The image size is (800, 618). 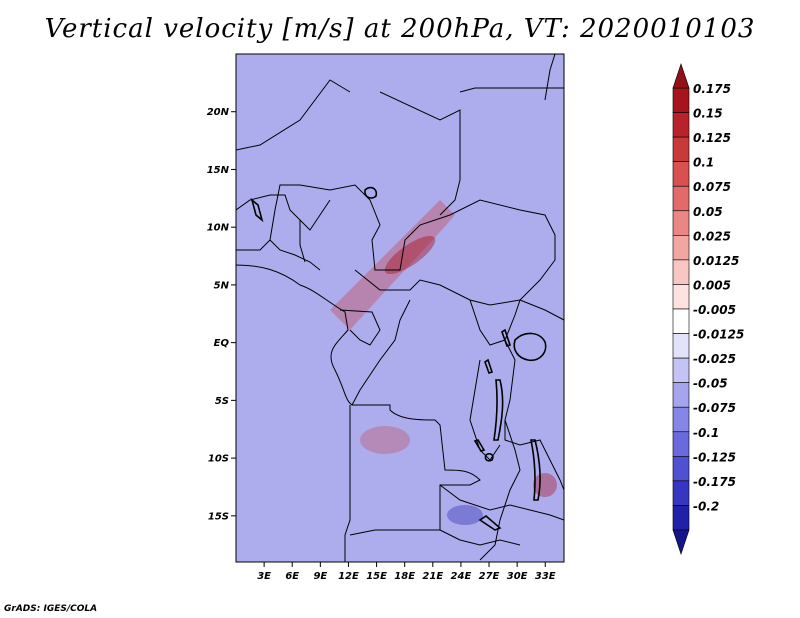 What do you see at coordinates (708, 114) in the screenshot?
I see `colorbar-level-label: 0.15` at bounding box center [708, 114].